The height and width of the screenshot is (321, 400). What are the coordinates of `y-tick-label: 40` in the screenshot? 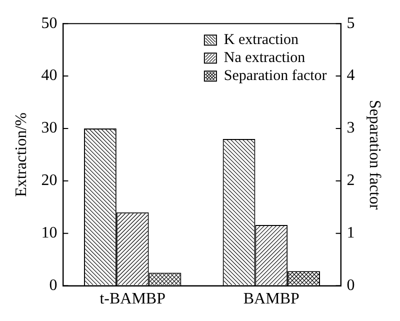 It's located at (49, 75).